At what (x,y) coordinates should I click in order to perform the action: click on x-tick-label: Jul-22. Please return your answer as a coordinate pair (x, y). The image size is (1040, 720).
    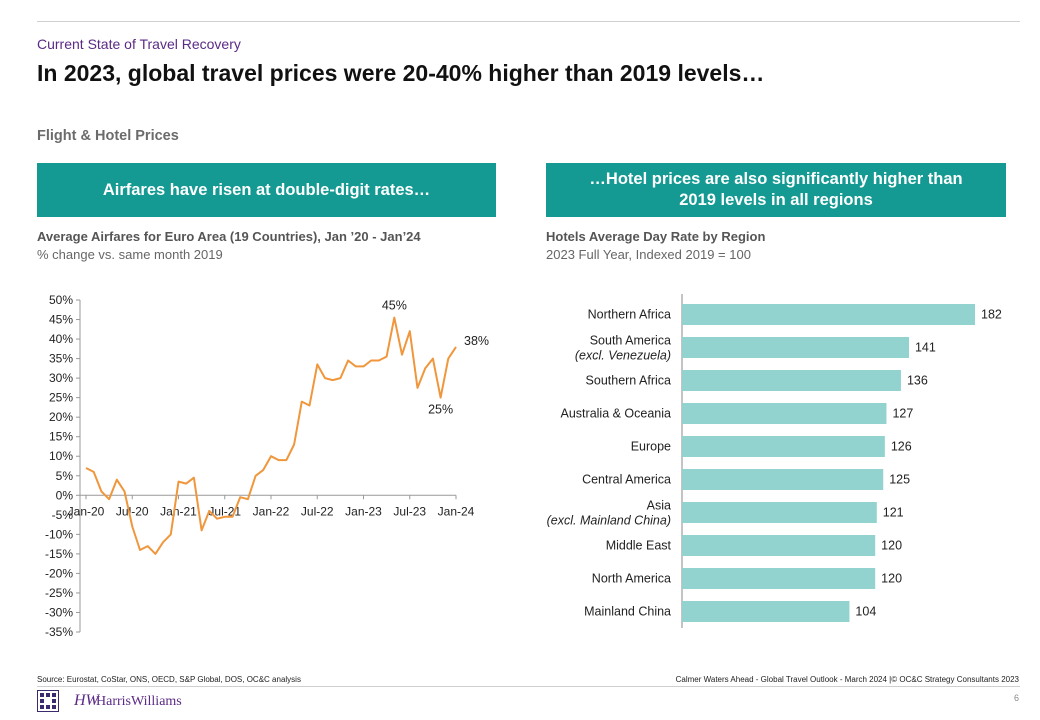
    Looking at the image, I should click on (317, 511).